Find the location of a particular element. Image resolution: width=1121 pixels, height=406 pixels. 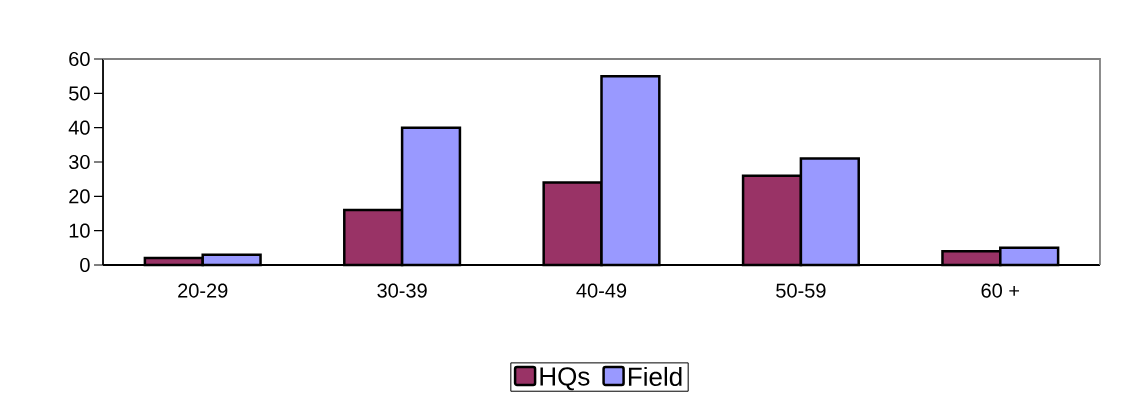

x-tick-label: 30-39 is located at coordinates (402, 290).